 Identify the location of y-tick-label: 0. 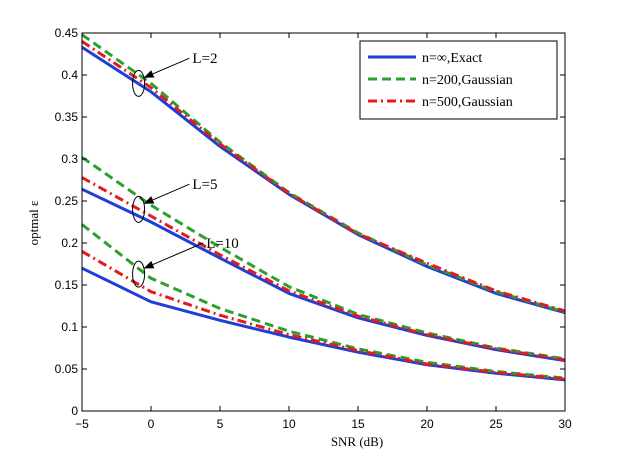
(74, 411).